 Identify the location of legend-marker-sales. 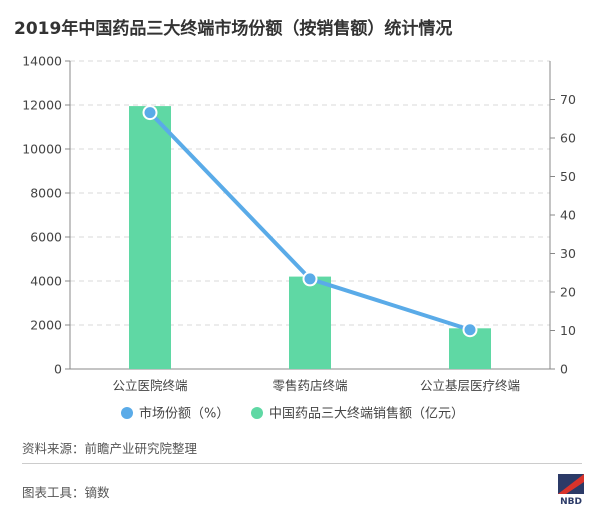
(257, 413).